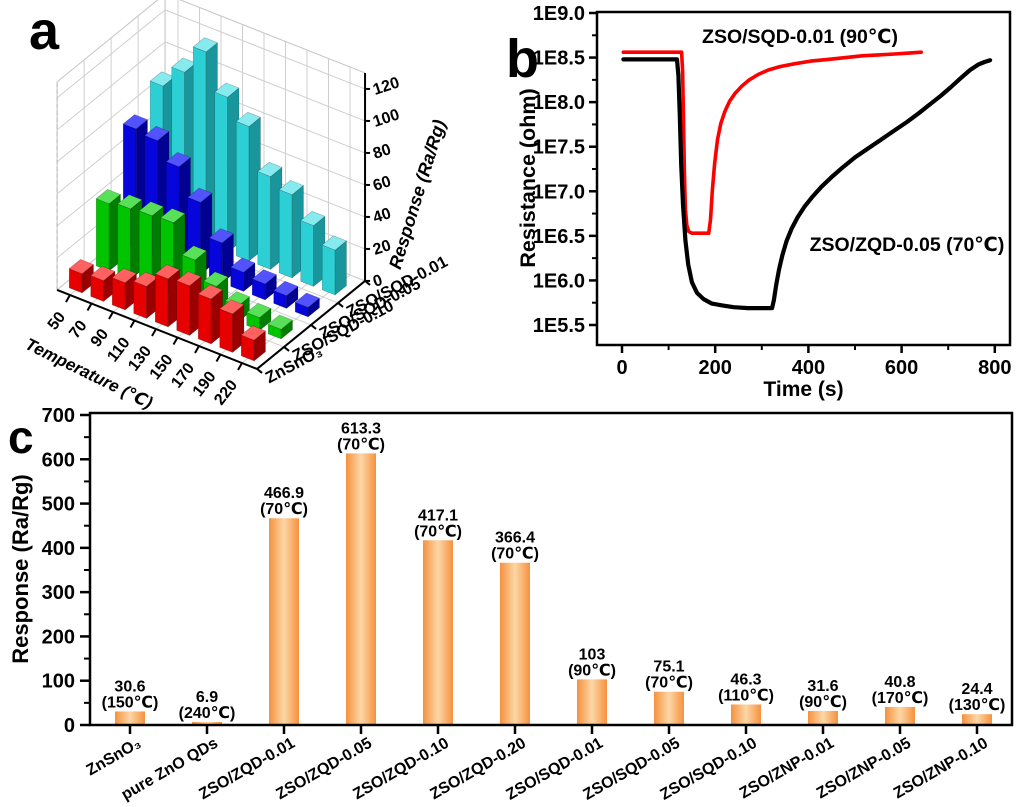 Image resolution: width=1024 pixels, height=807 pixels. Describe the element at coordinates (284, 493) in the screenshot. I see `svg-text: 466.9` at that location.